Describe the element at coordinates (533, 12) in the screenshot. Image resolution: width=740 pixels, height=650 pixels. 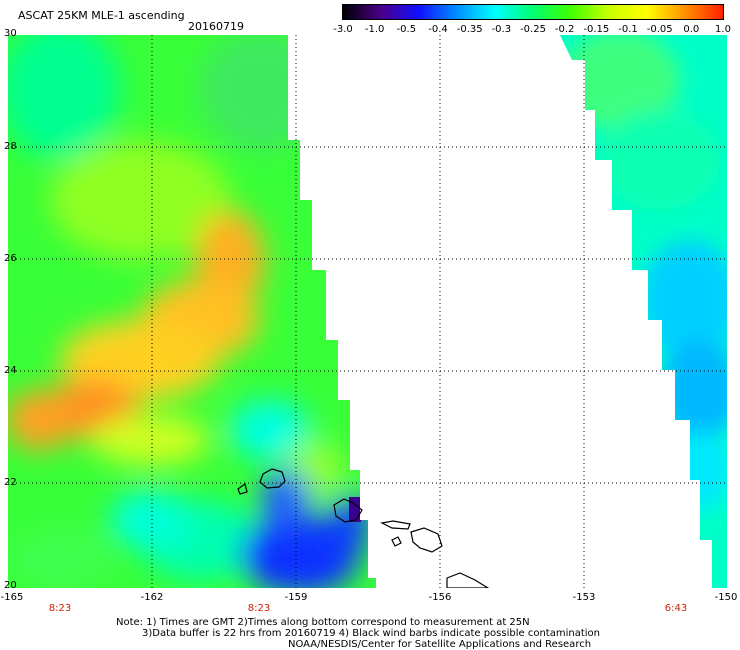
I see `colorbar` at that location.